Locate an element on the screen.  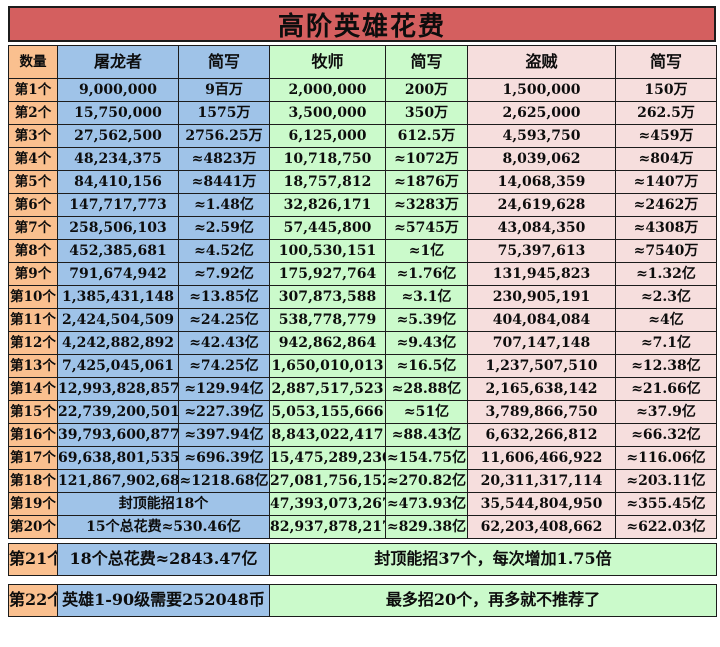
value-cell: ≈473.93亿 is located at coordinates (426, 504).